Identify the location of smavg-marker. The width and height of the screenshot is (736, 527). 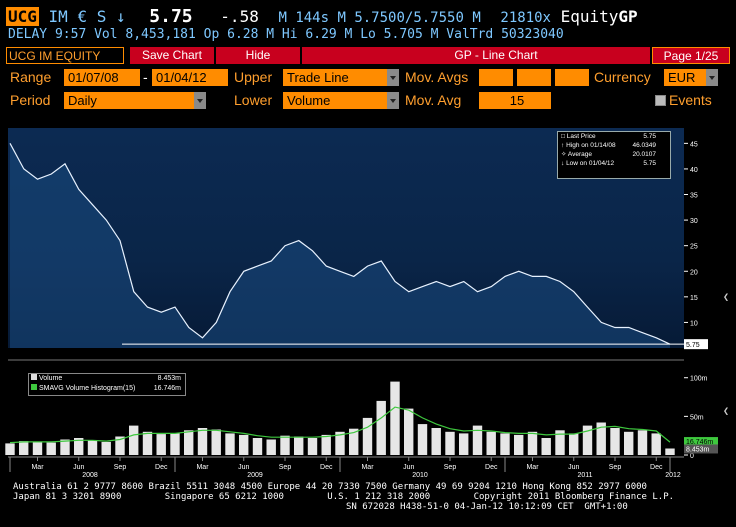
(701, 442).